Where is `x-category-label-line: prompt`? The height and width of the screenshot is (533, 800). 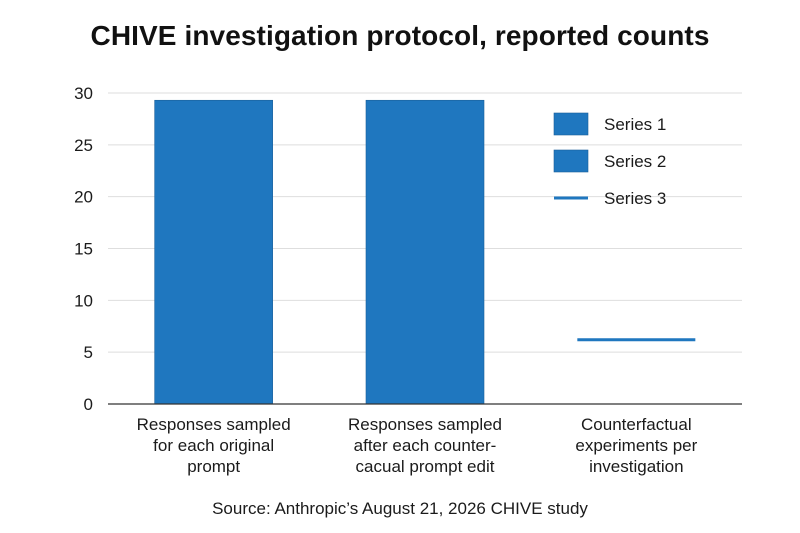 x-category-label-line: prompt is located at coordinates (213, 466).